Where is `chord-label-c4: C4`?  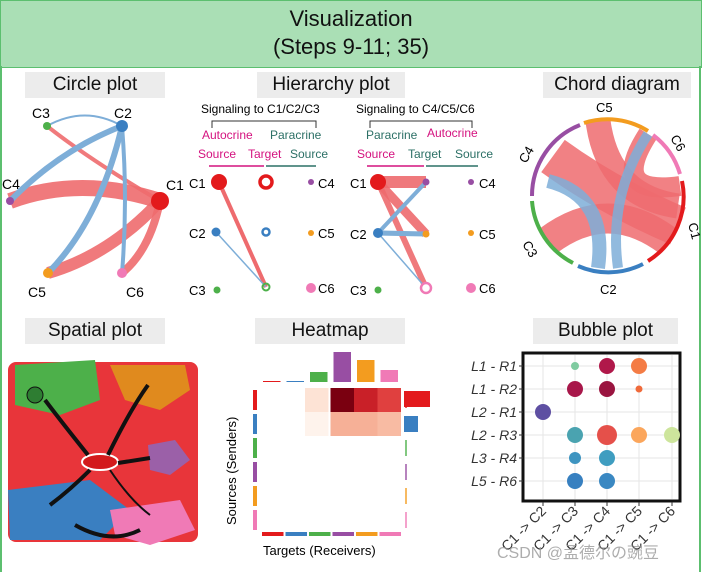
chord-label-c4: C4 is located at coordinates (526, 155).